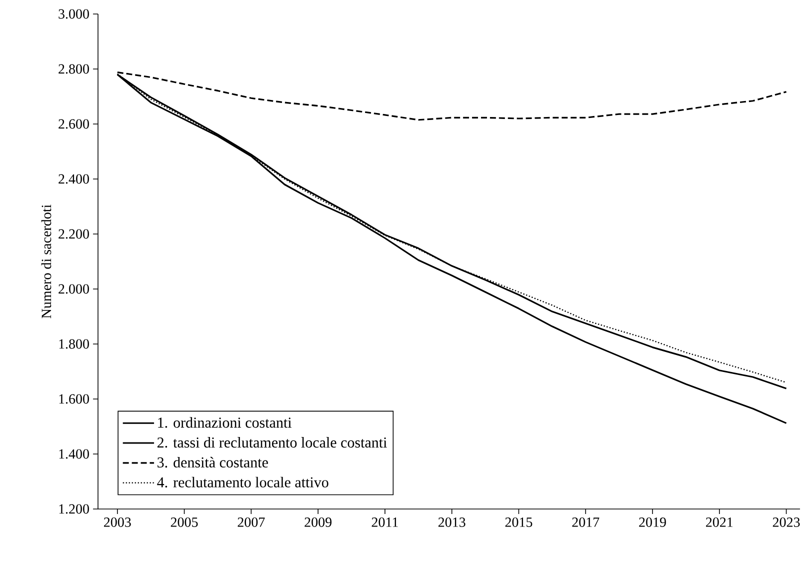 This screenshot has width=807, height=561. Describe the element at coordinates (586, 522) in the screenshot. I see `x-tick-label: 2017` at that location.